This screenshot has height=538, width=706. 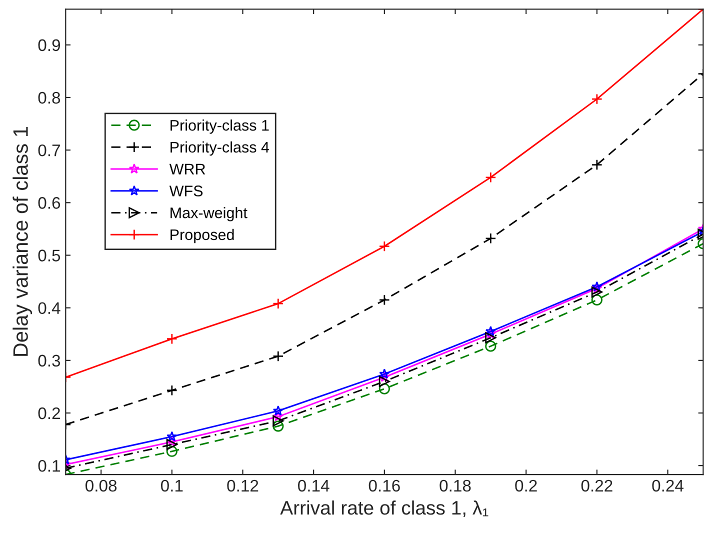 I want to click on y-tick-label: 0.3, so click(x=49, y=360).